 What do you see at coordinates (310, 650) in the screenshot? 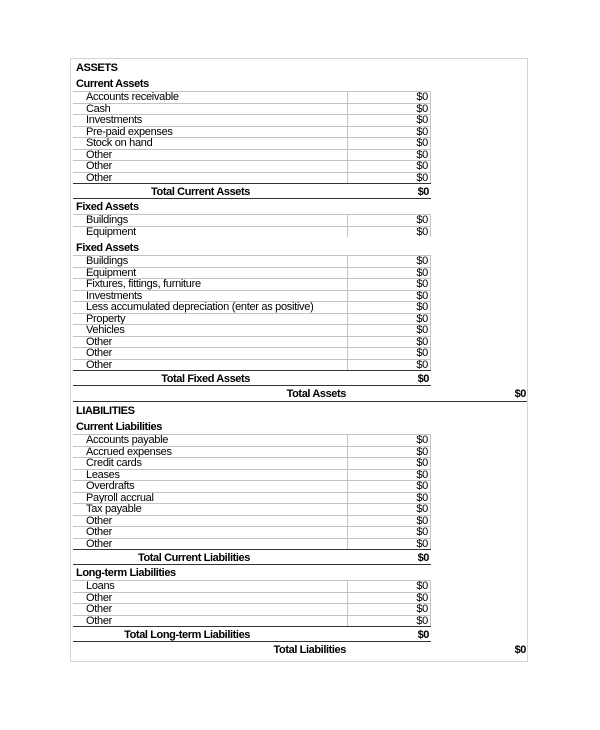
I see `grand-total-label: Total Liabilities` at bounding box center [310, 650].